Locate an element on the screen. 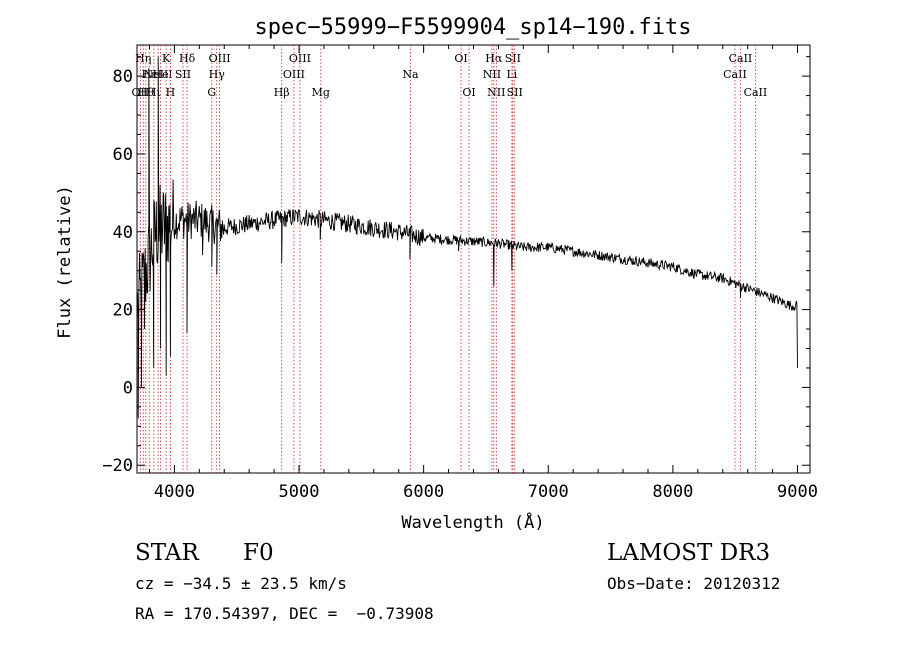 This screenshot has width=900, height=649. line-marker-label: Na is located at coordinates (410, 74).